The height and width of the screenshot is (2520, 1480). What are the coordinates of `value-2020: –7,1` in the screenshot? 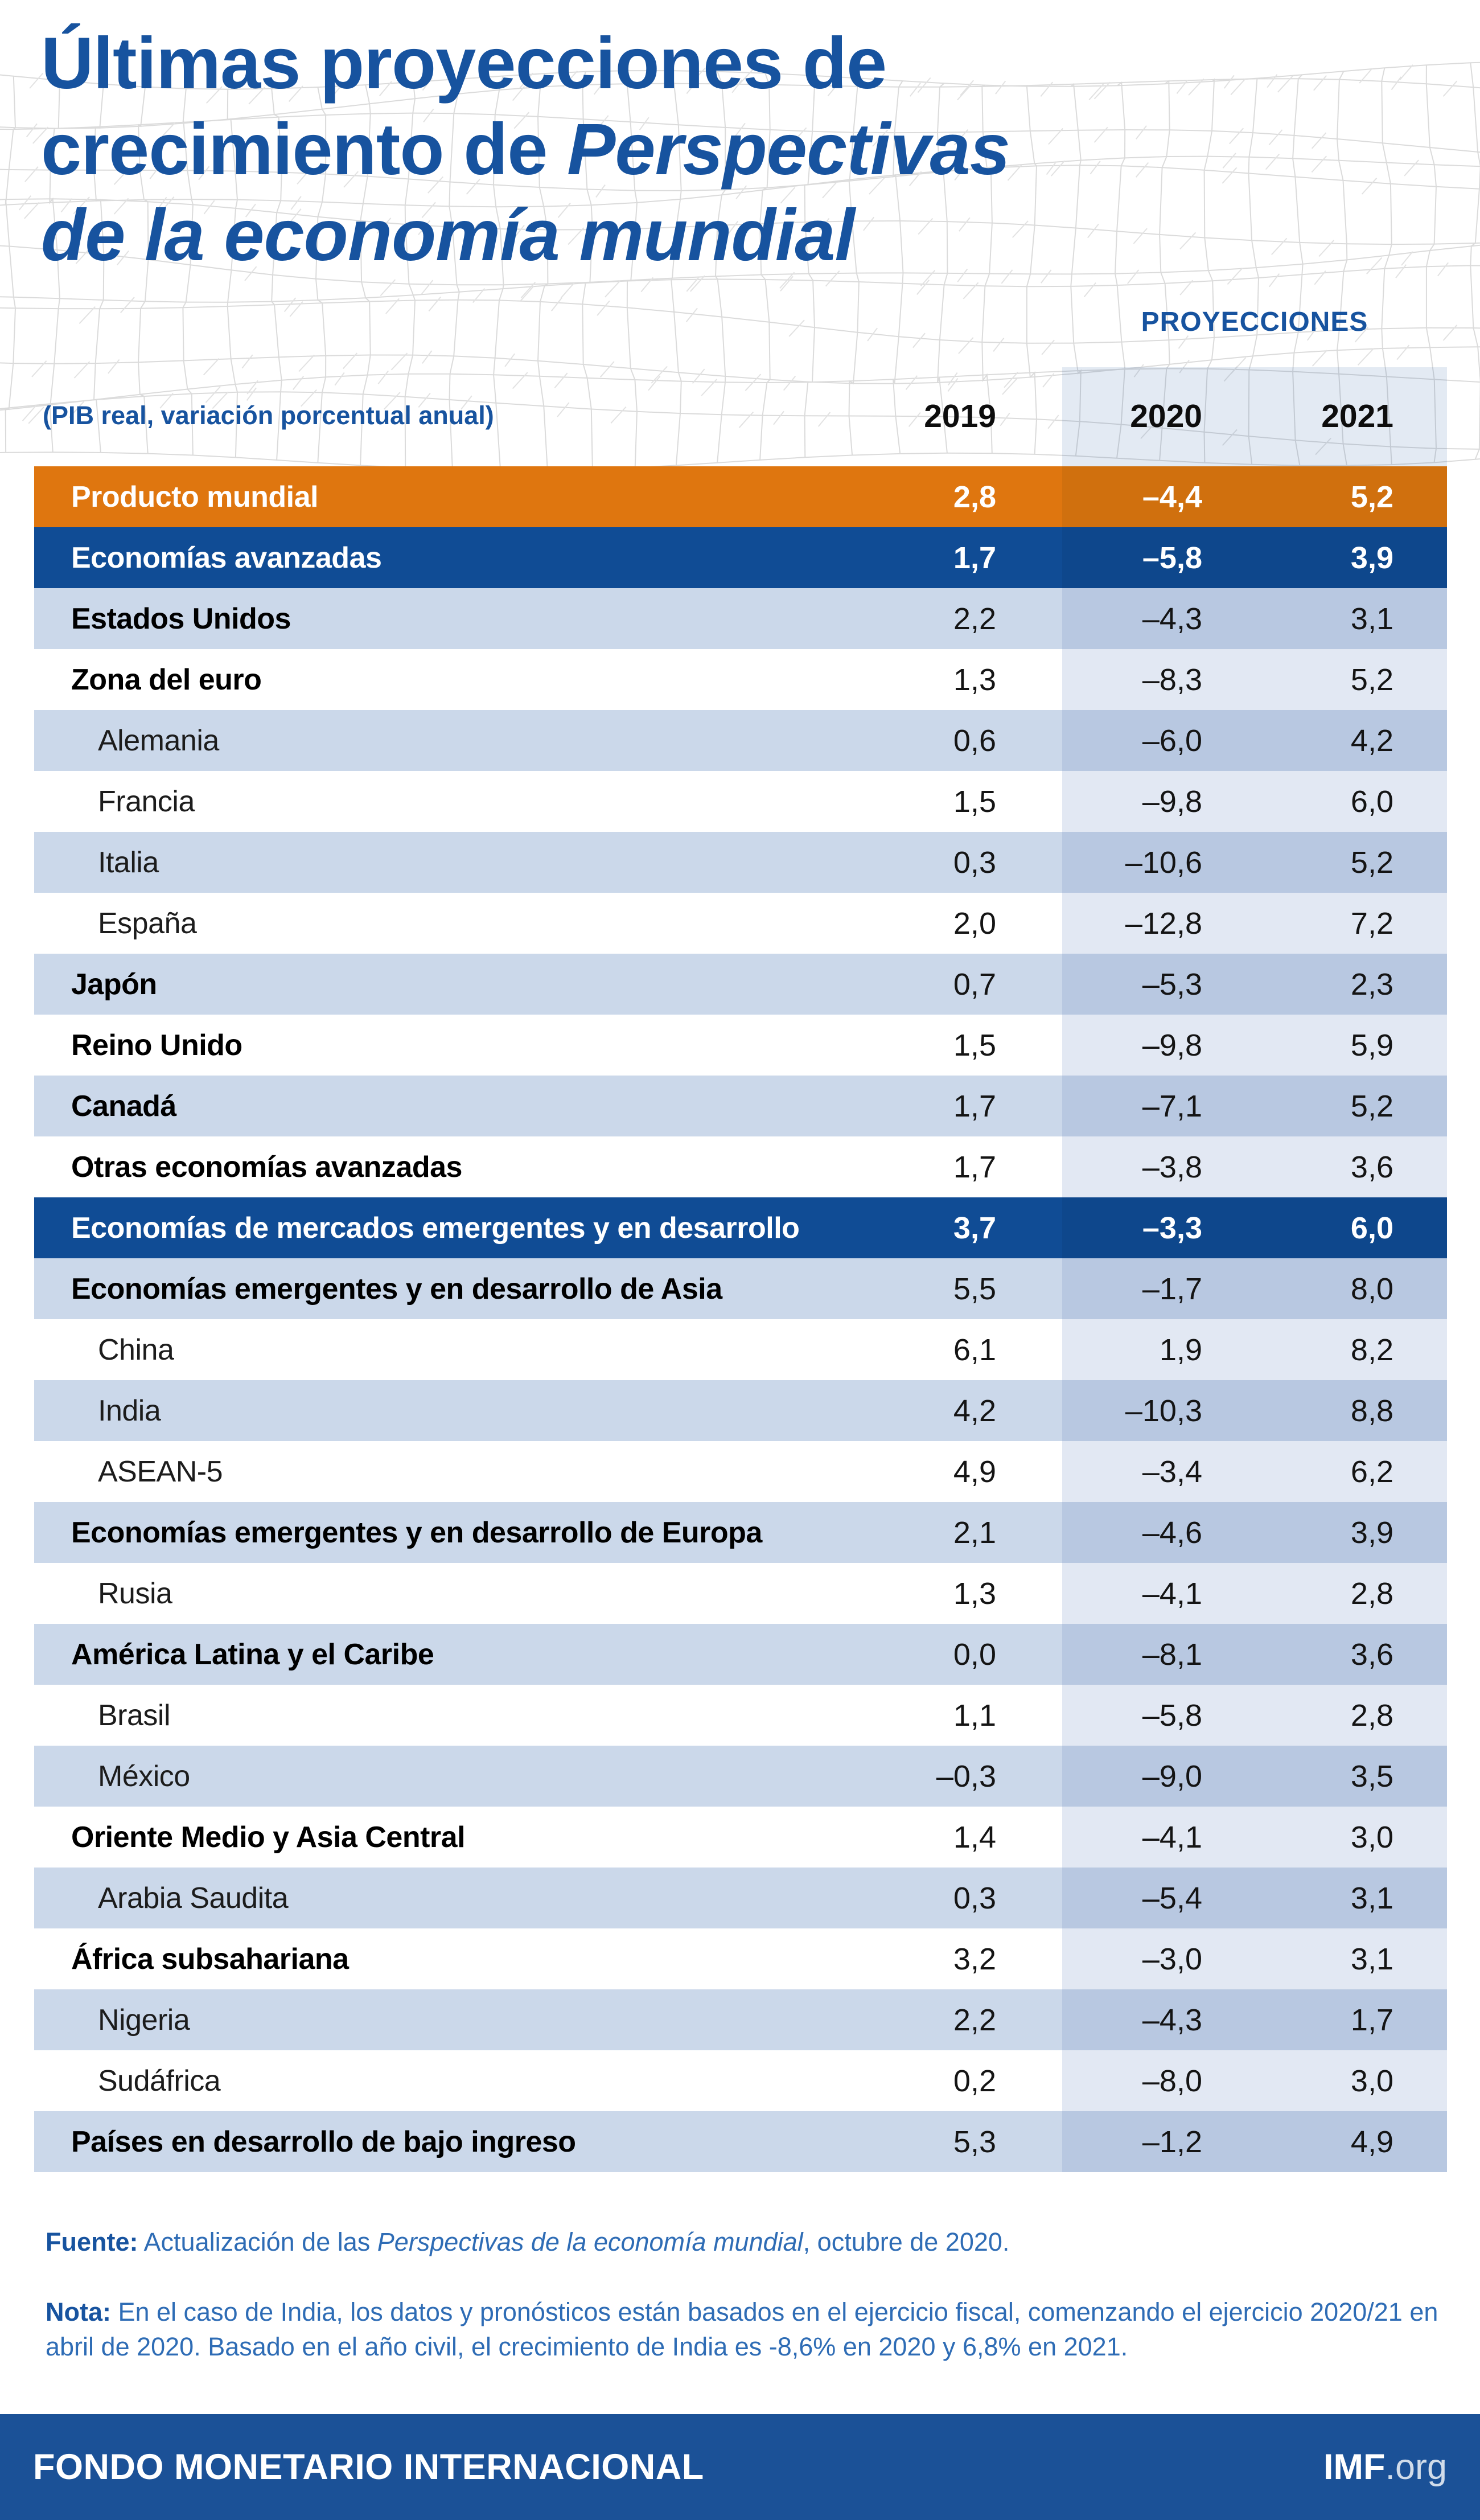 It's located at (1172, 1106).